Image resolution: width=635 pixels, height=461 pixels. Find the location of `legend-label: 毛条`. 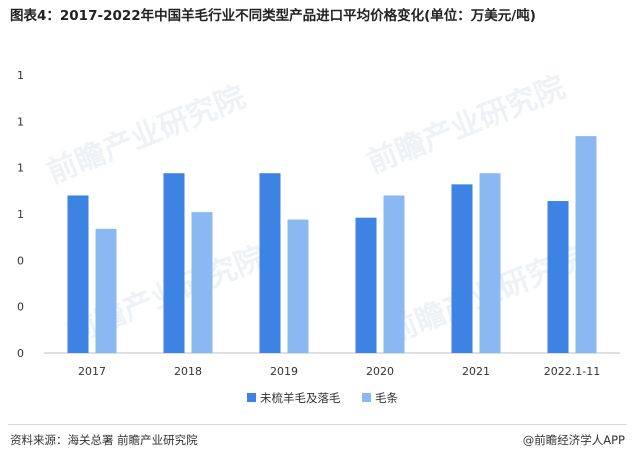

legend-label: 毛条 is located at coordinates (386, 398).